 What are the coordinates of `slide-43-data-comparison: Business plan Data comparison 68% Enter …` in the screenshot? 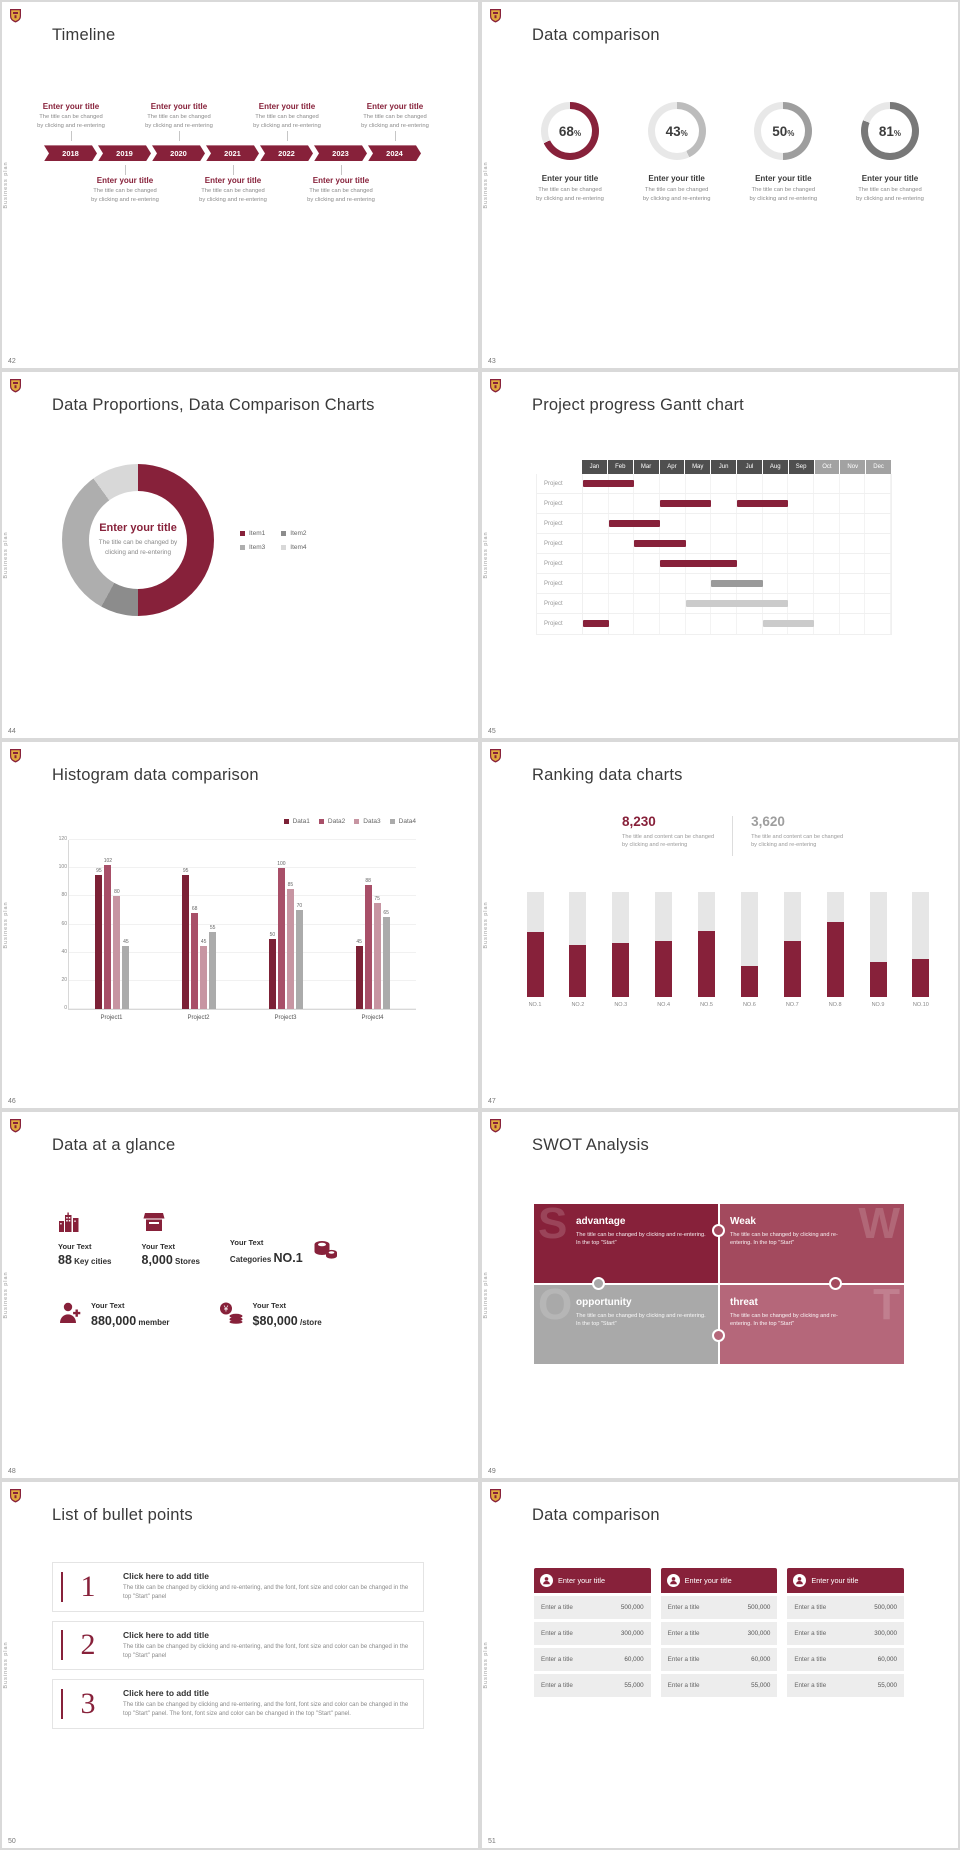 It's located at (720, 185).